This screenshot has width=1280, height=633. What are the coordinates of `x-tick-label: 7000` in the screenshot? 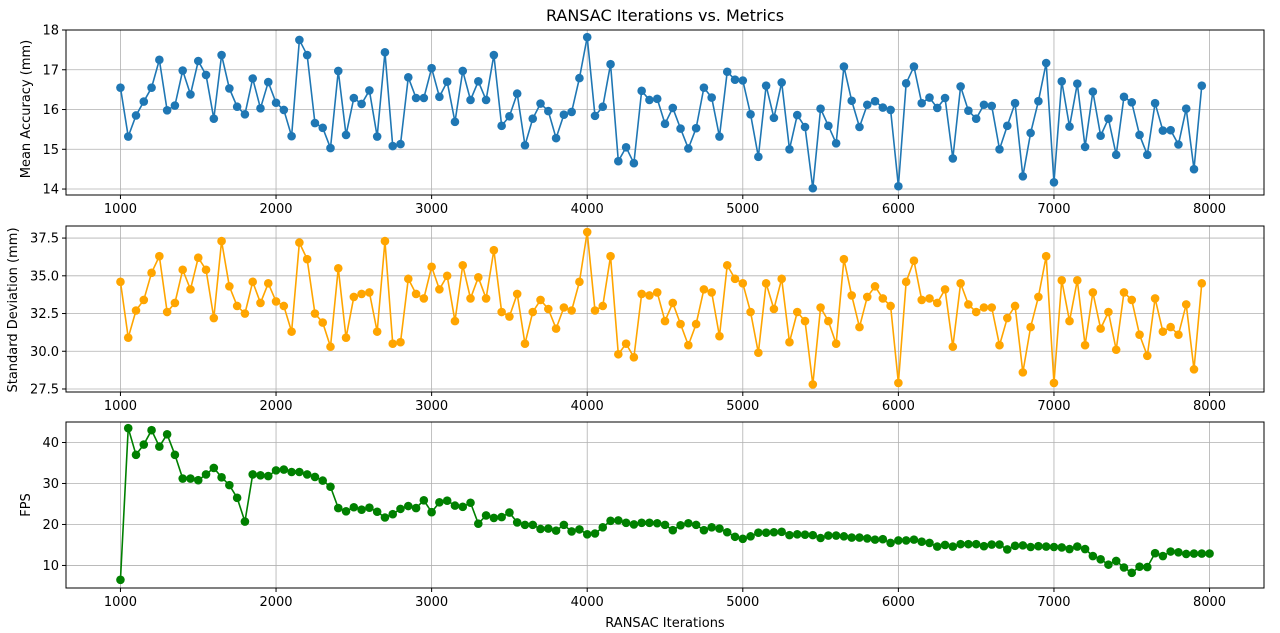 It's located at (1053, 602).